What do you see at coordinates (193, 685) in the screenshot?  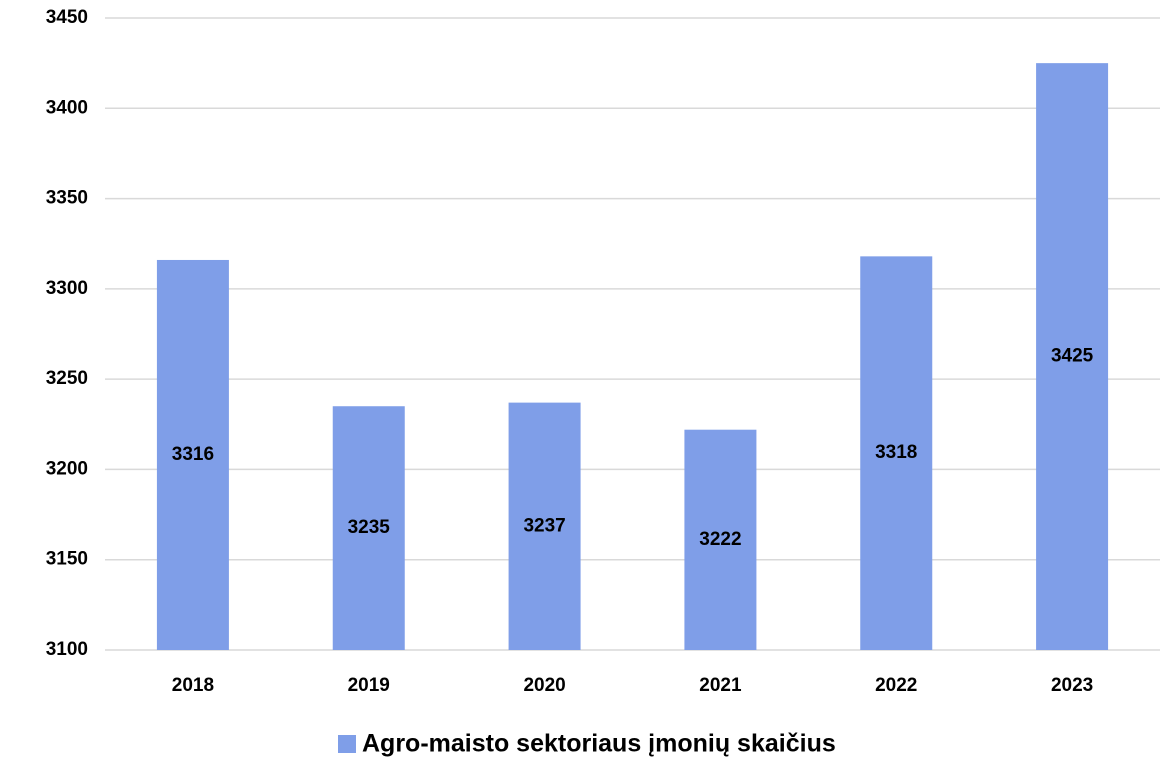 I see `x-tick-label: 2018` at bounding box center [193, 685].